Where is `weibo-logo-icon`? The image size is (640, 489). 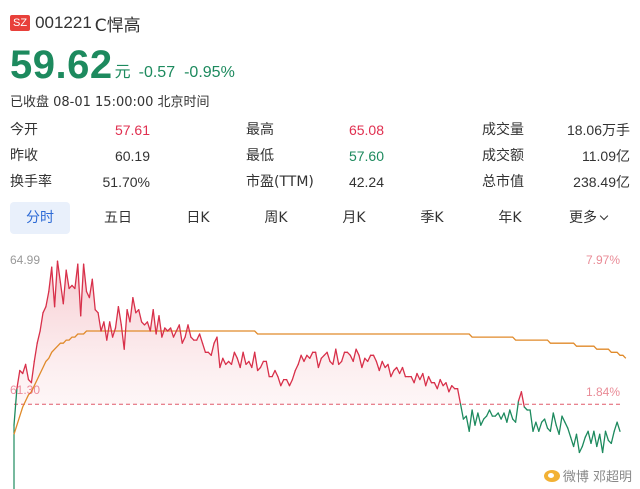
weibo-logo-icon is located at coordinates (551, 475).